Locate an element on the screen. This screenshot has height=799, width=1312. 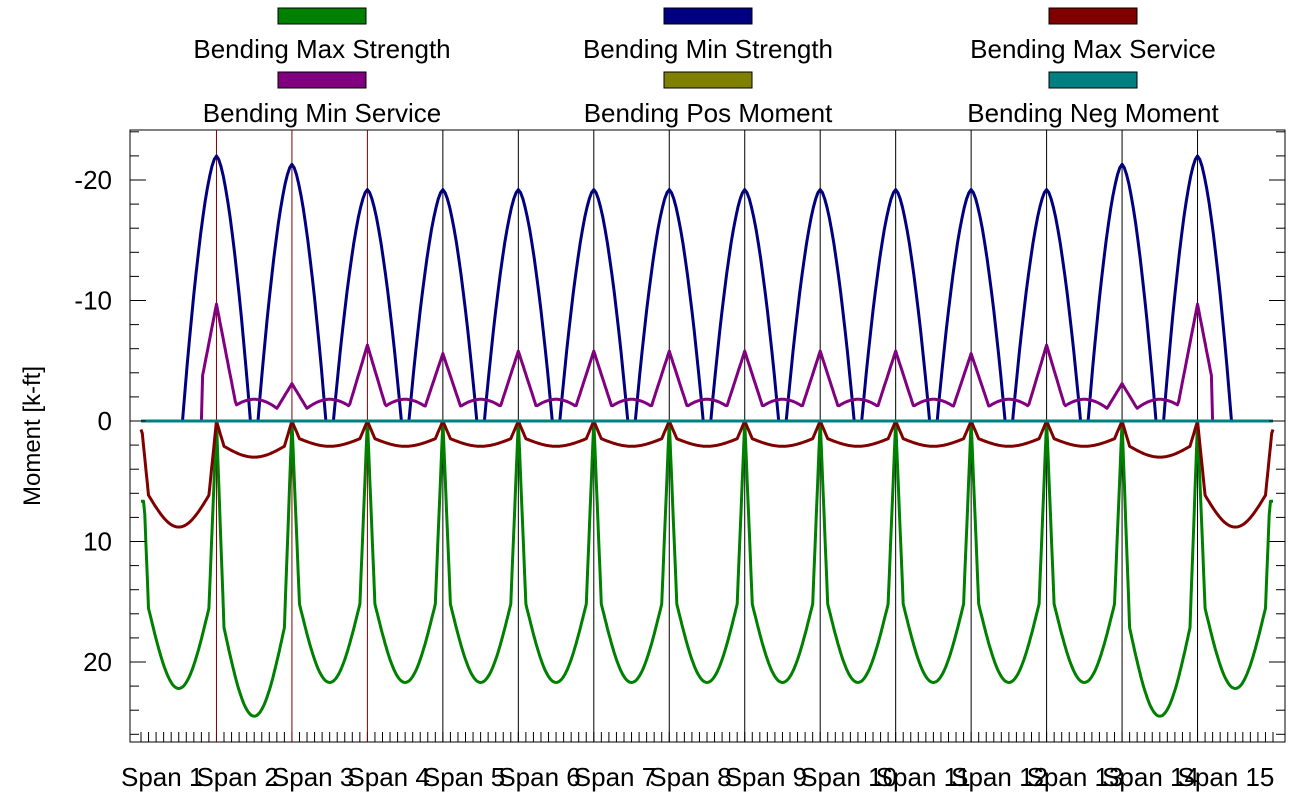
x-tick-label: Span 14 is located at coordinates (1150, 777).